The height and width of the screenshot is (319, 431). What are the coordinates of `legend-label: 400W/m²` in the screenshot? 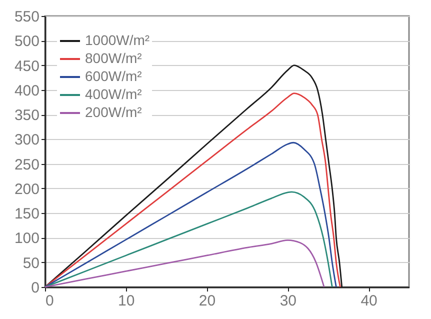 It's located at (113, 94).